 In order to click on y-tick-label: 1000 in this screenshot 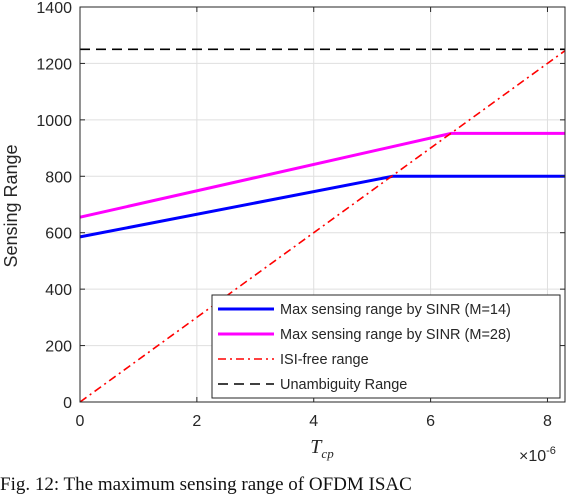, I will do `click(54, 121)`.